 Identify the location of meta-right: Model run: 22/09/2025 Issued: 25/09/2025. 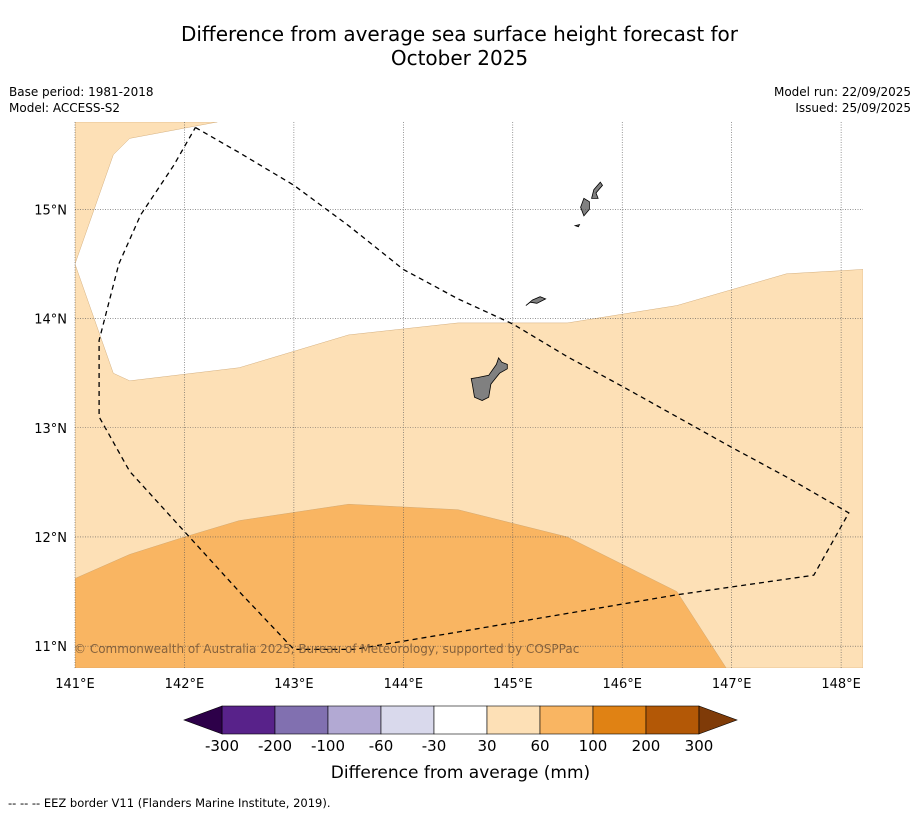
(842, 100).